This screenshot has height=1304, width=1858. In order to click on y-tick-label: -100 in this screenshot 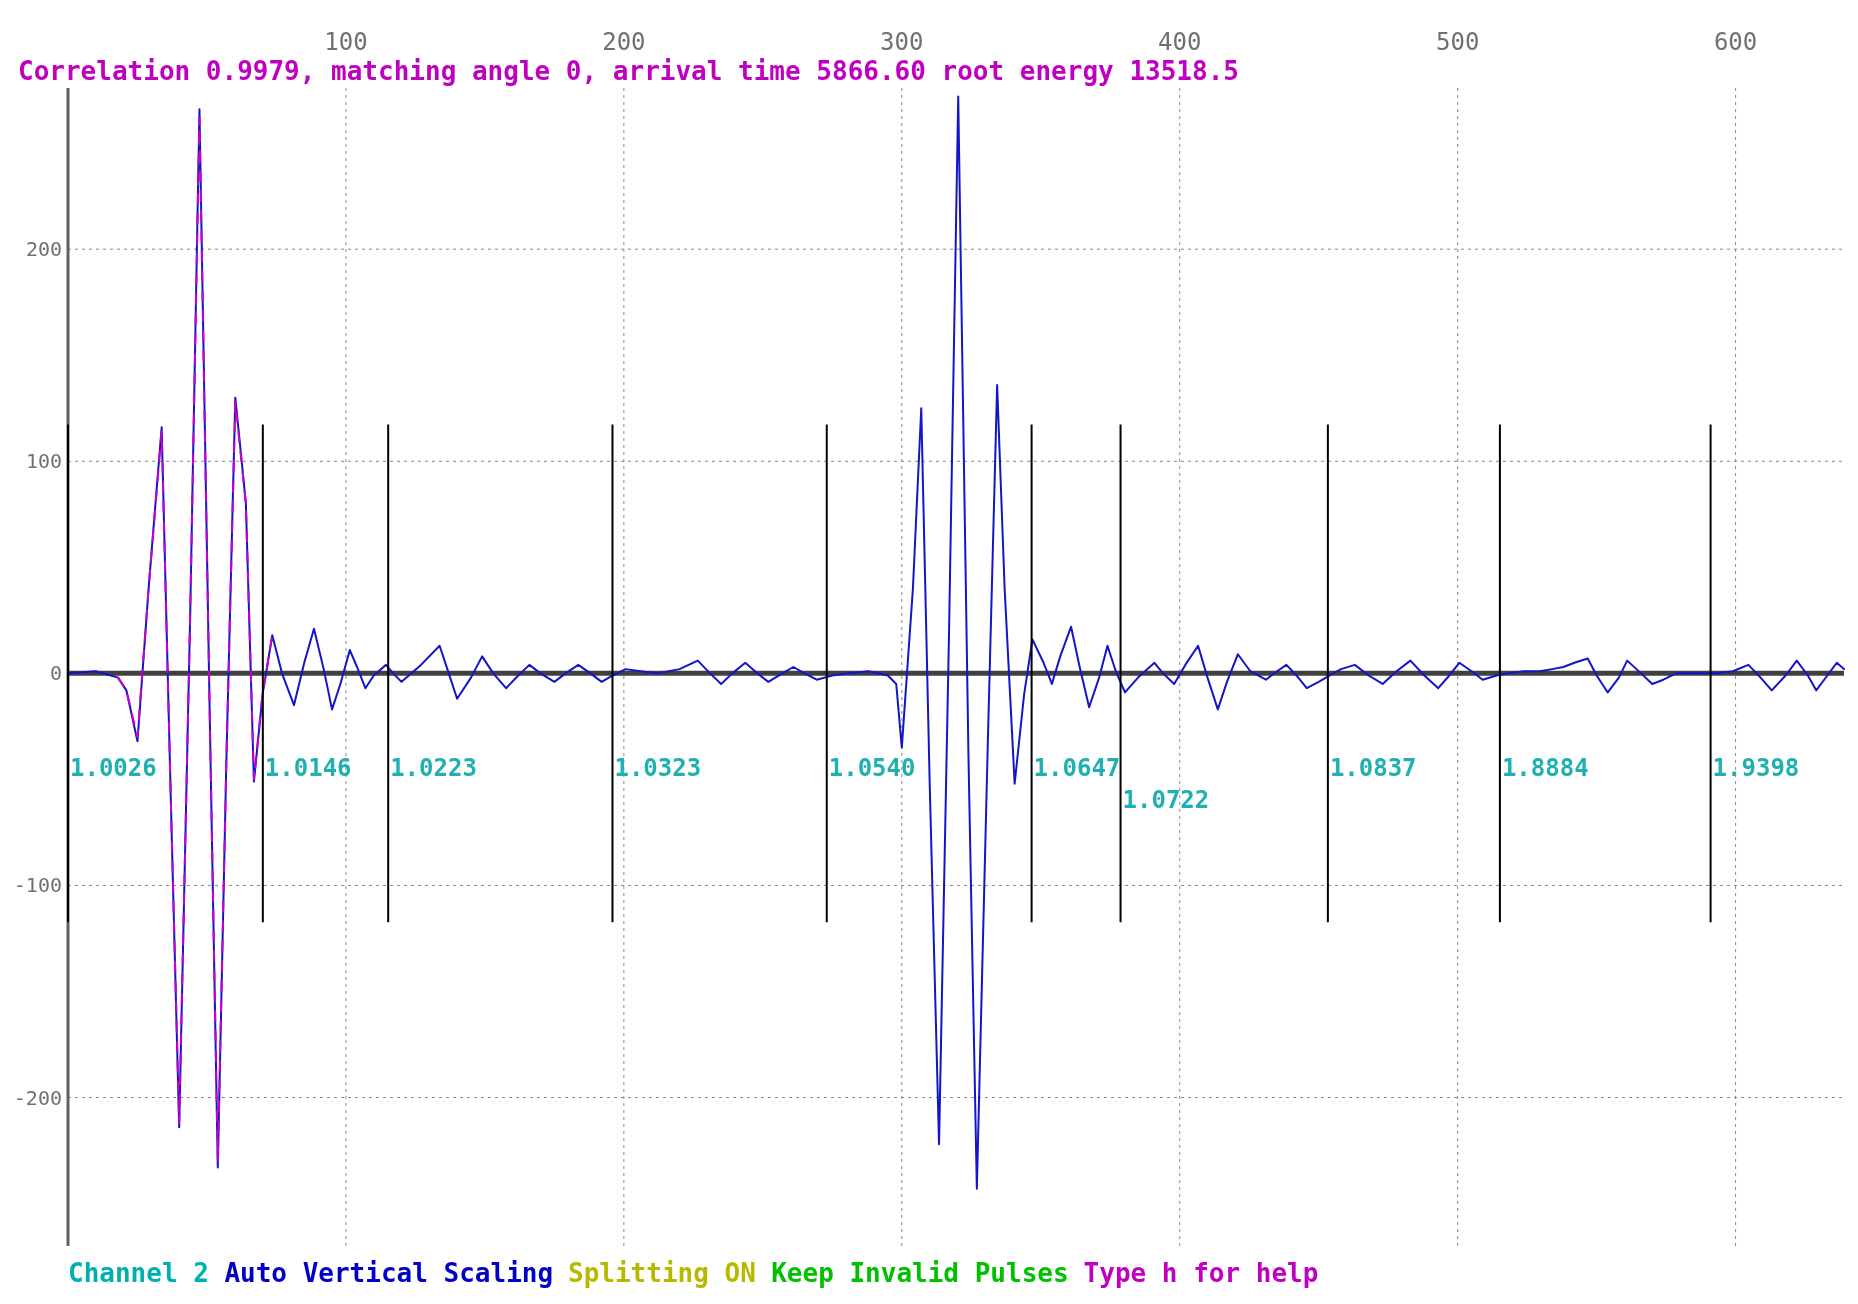, I will do `click(37, 885)`.